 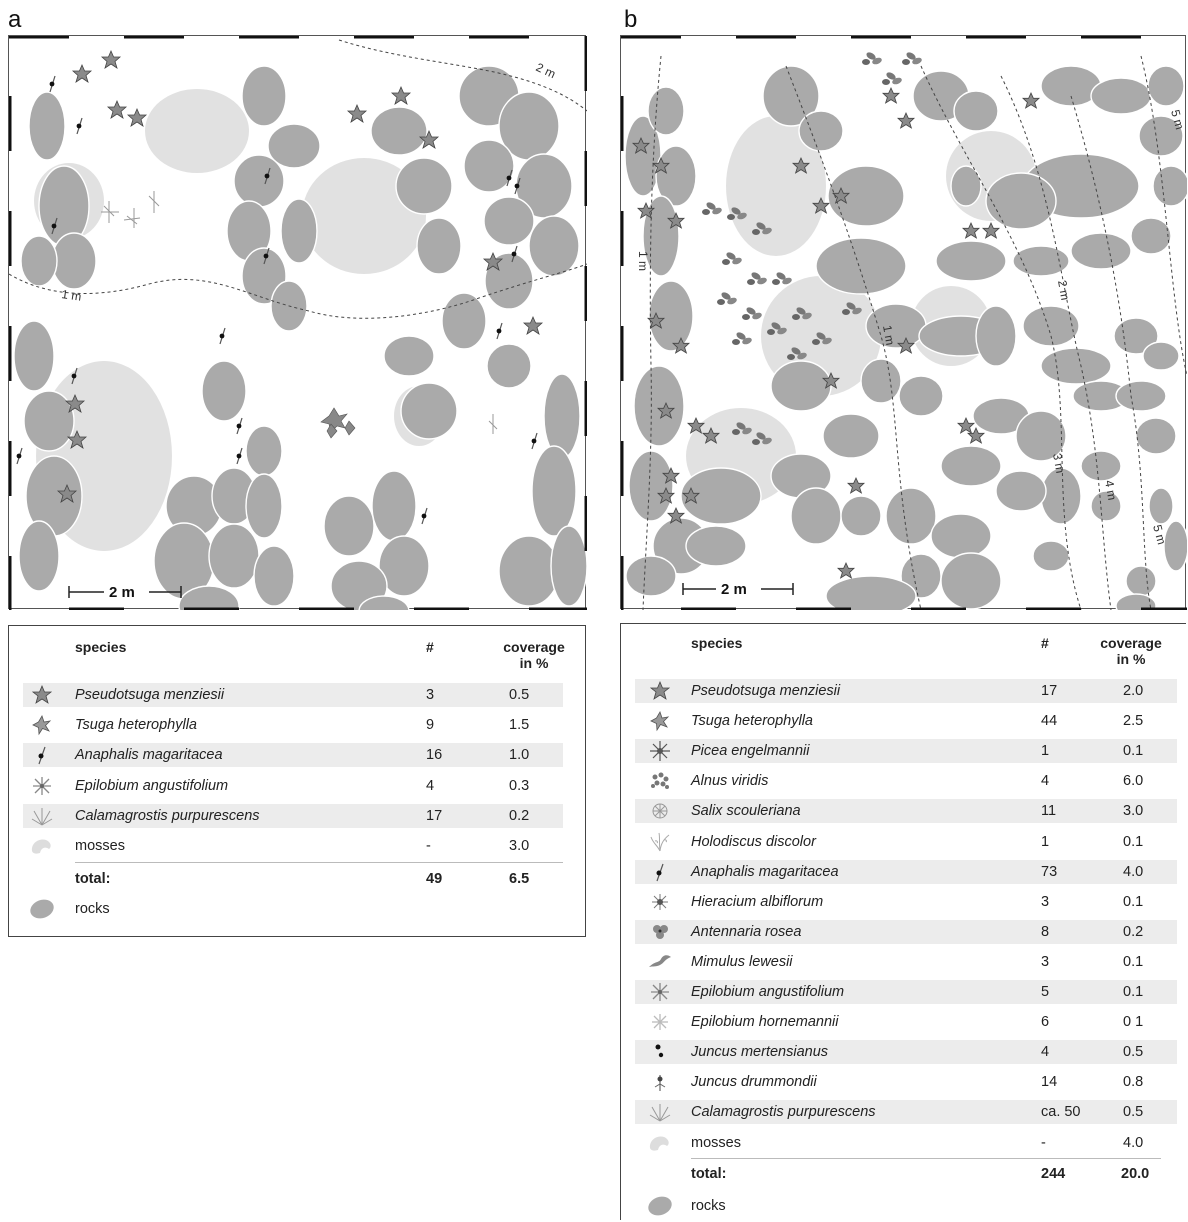 What do you see at coordinates (906, 751) in the screenshot?
I see `legend-row: Picea engelmannii 1 0.1` at bounding box center [906, 751].